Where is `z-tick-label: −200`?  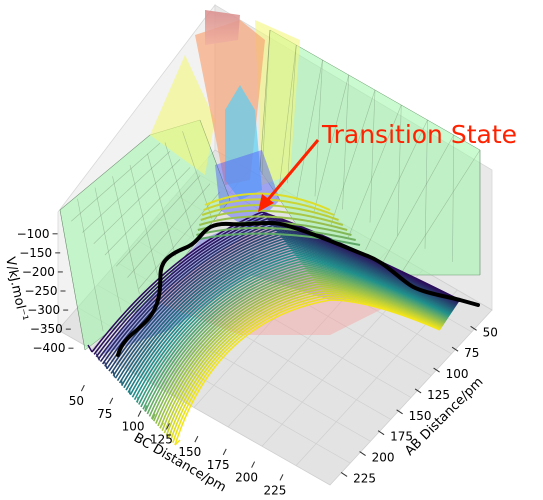
z-tick-label: −200 is located at coordinates (38, 272).